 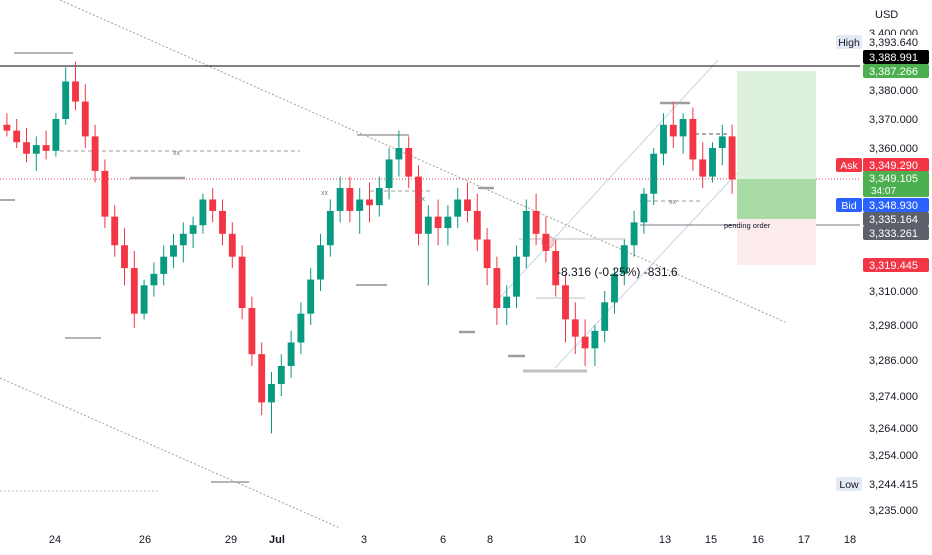 What do you see at coordinates (893, 292) in the screenshot?
I see `y-tick-label: 3,310.000` at bounding box center [893, 292].